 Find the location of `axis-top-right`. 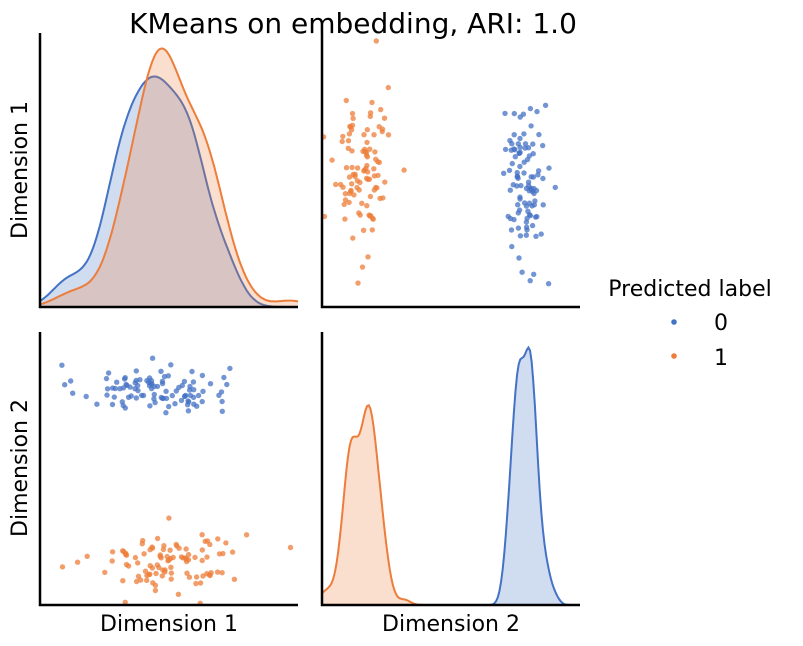

axis-top-right is located at coordinates (450, 171).